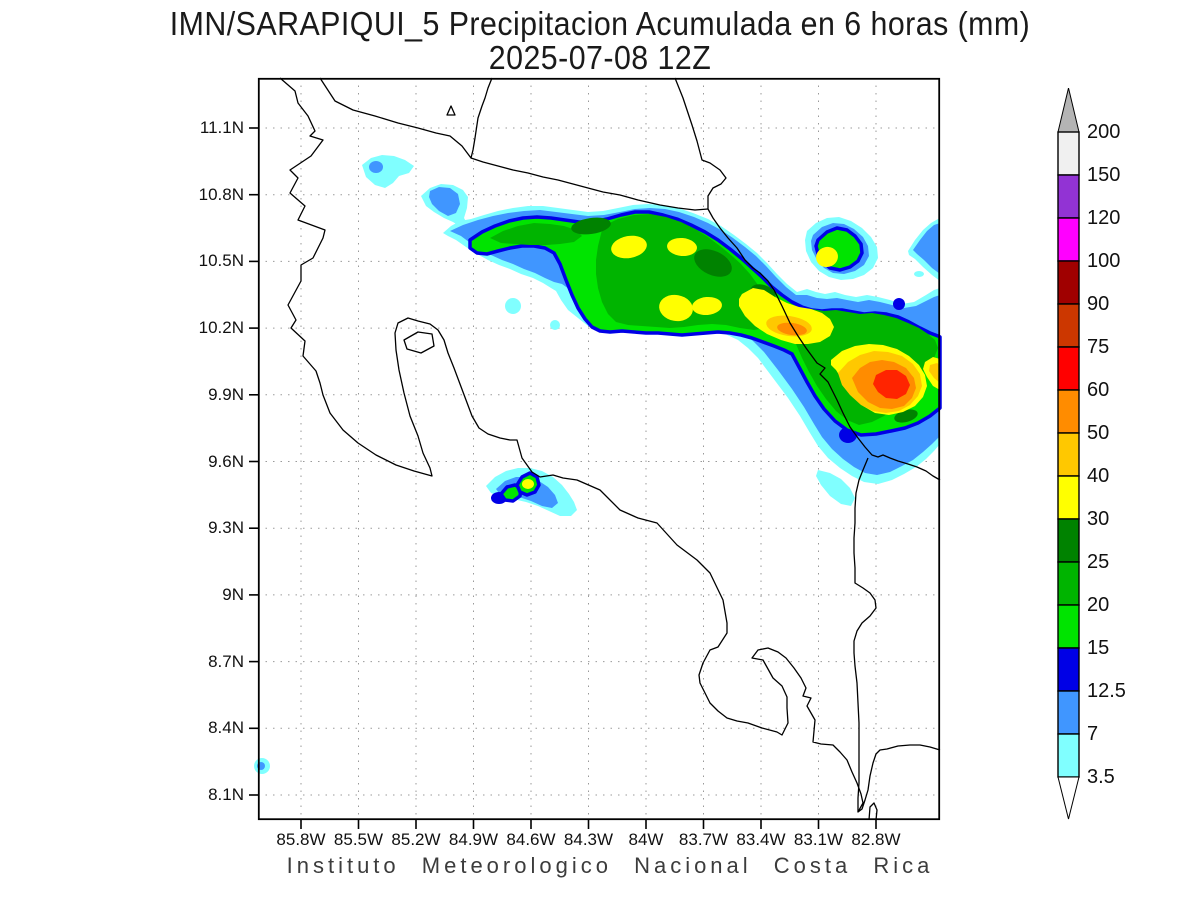  Describe the element at coordinates (1098, 433) in the screenshot. I see `colorbar-tick-label: 50` at that location.